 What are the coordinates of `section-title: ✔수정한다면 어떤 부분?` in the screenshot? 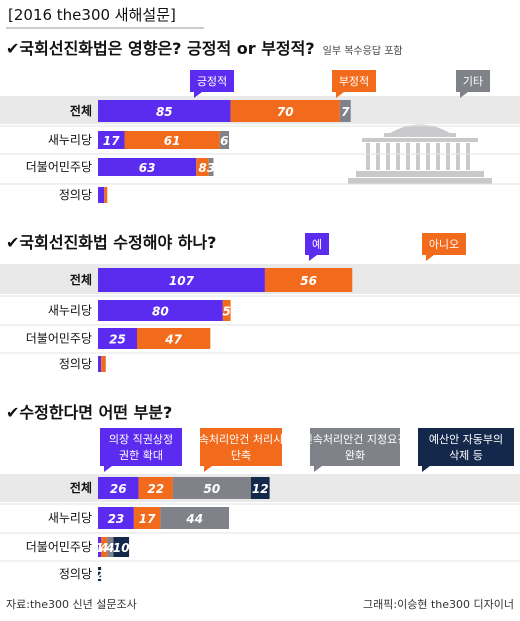 It's located at (89, 412).